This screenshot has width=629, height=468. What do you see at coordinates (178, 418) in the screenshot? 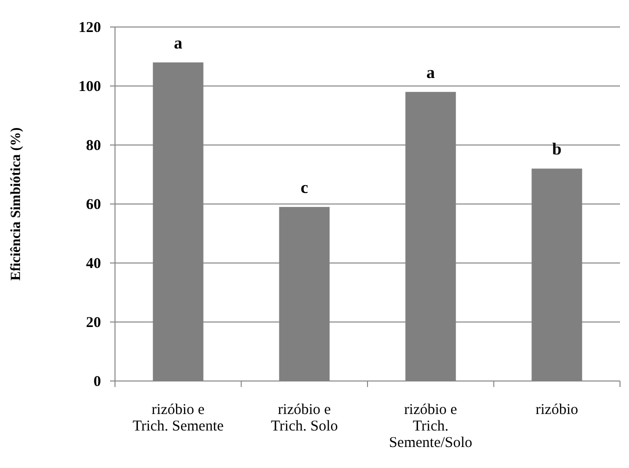
I see `x-tick-label: rizóbio e Trich. Semente` at bounding box center [178, 418].